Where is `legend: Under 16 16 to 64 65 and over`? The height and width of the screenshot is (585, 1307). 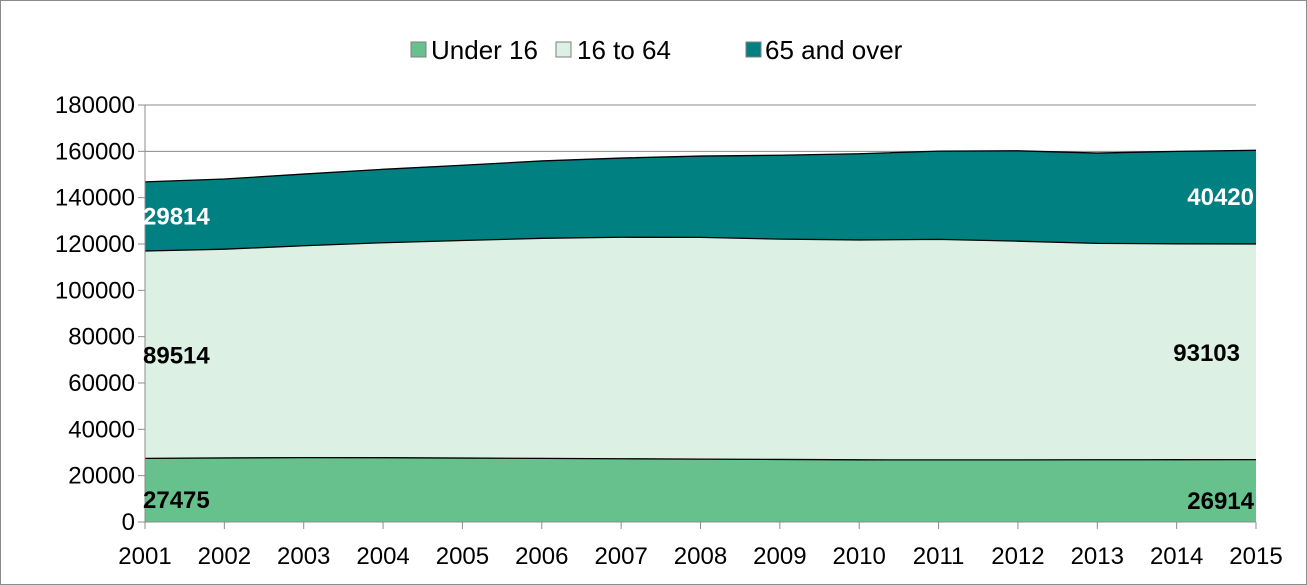
legend: Under 16 16 to 64 65 and over is located at coordinates (656, 50).